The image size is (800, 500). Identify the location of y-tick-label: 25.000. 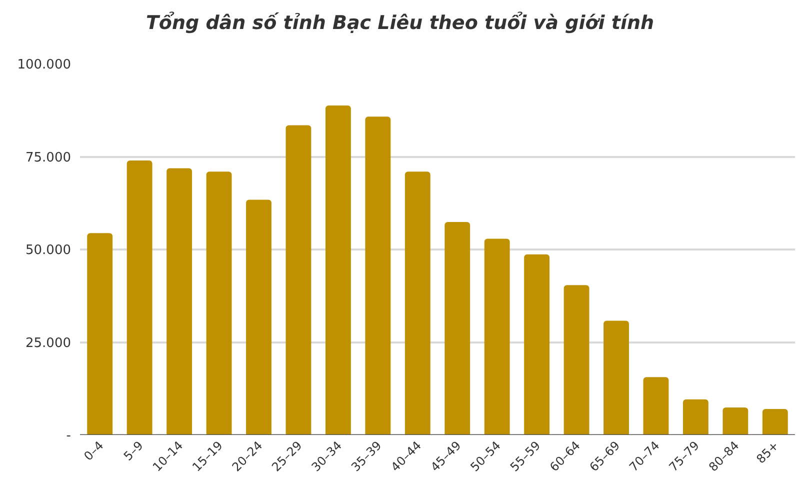
(48, 343).